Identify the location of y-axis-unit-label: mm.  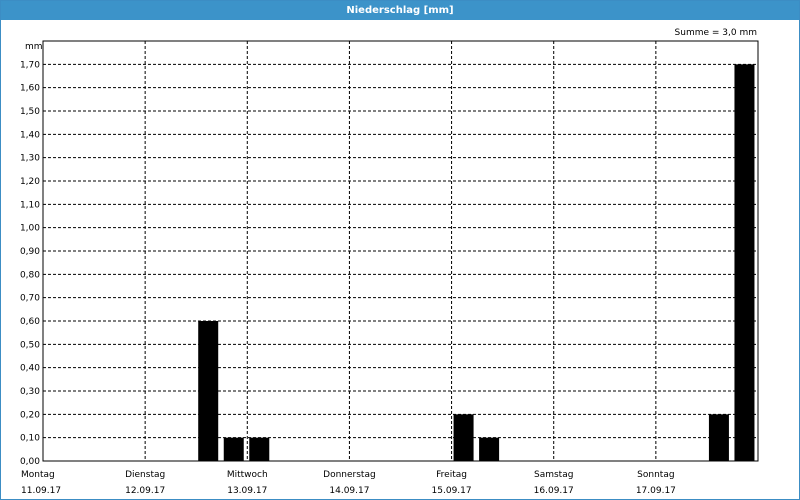
(34, 47).